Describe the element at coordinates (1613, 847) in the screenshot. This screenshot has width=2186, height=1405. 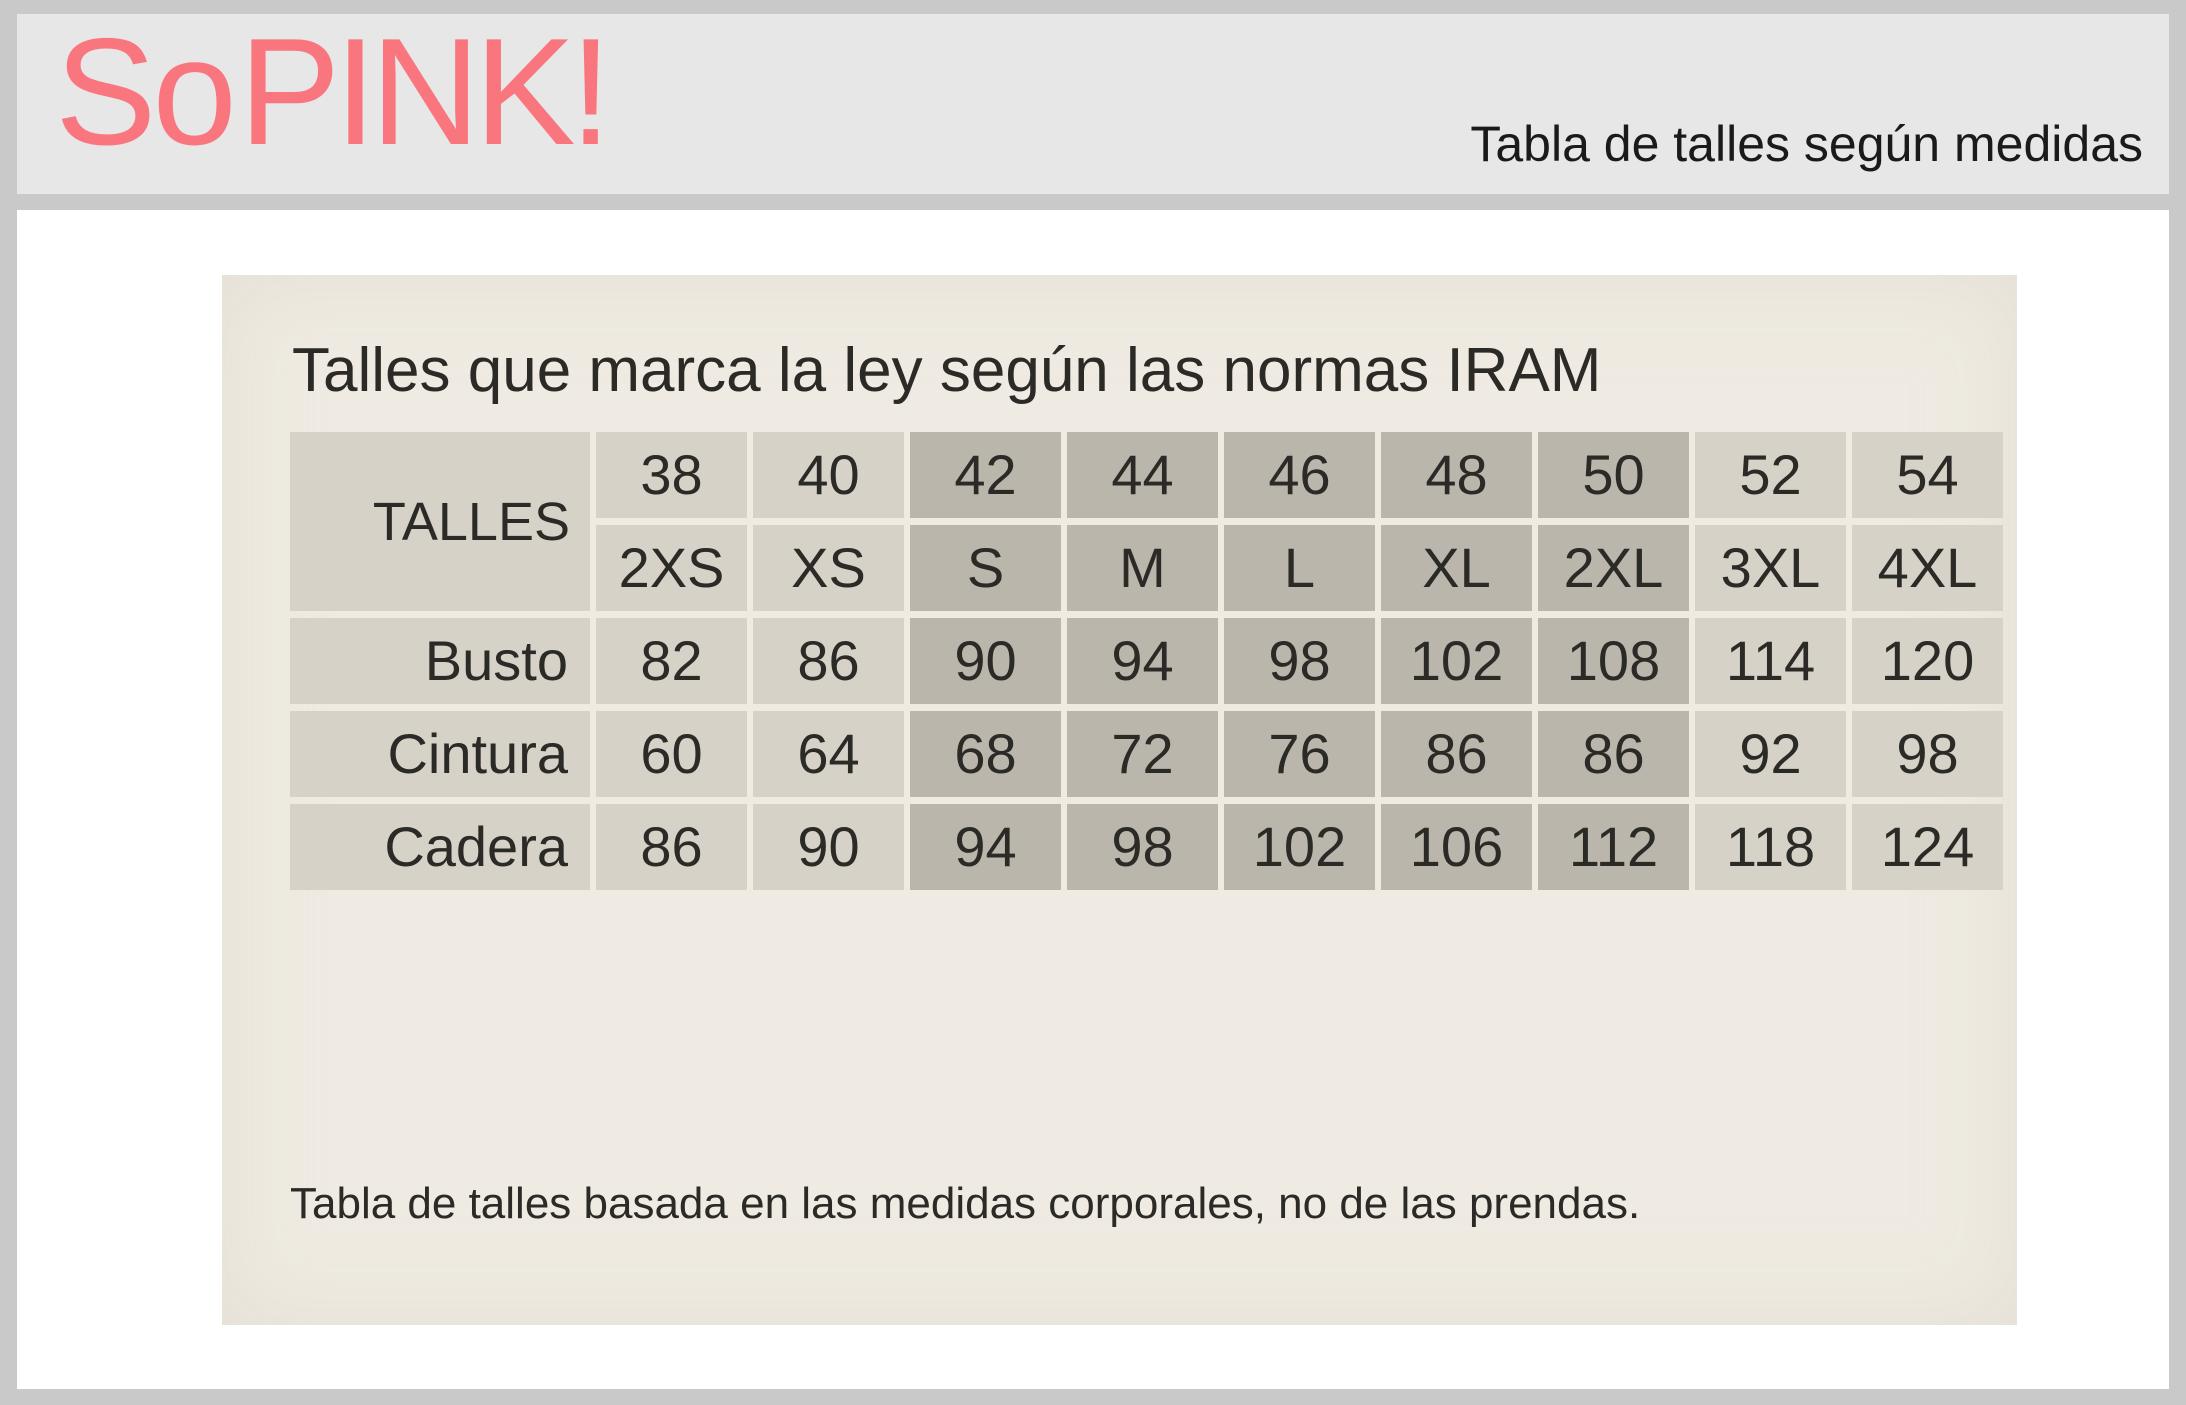
I see `table-cell-cadera-50: 112` at that location.